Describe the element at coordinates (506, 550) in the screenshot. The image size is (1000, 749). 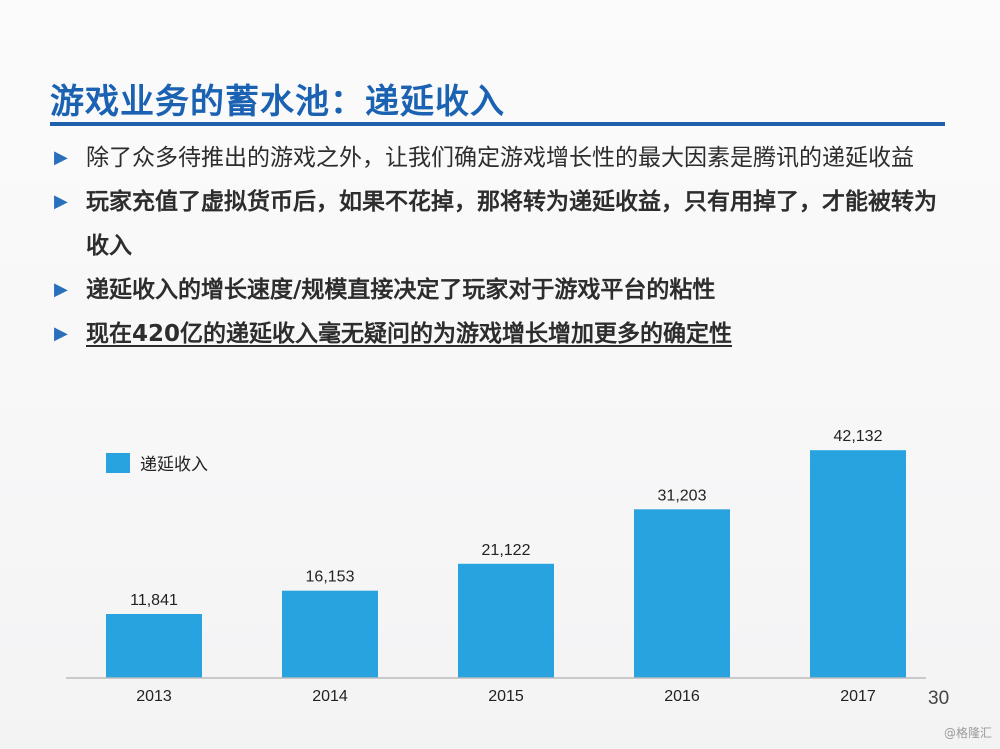
I see `data-label-2015: 21,122` at that location.